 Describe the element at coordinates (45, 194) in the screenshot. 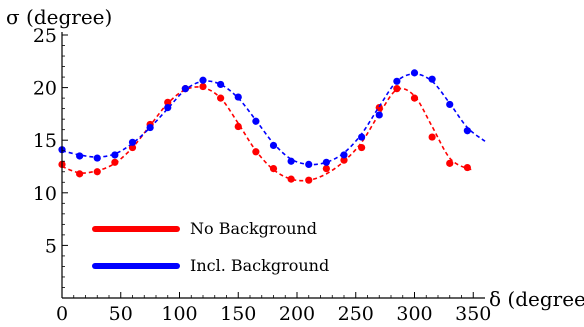

I see `y-tick-label: 10` at that location.